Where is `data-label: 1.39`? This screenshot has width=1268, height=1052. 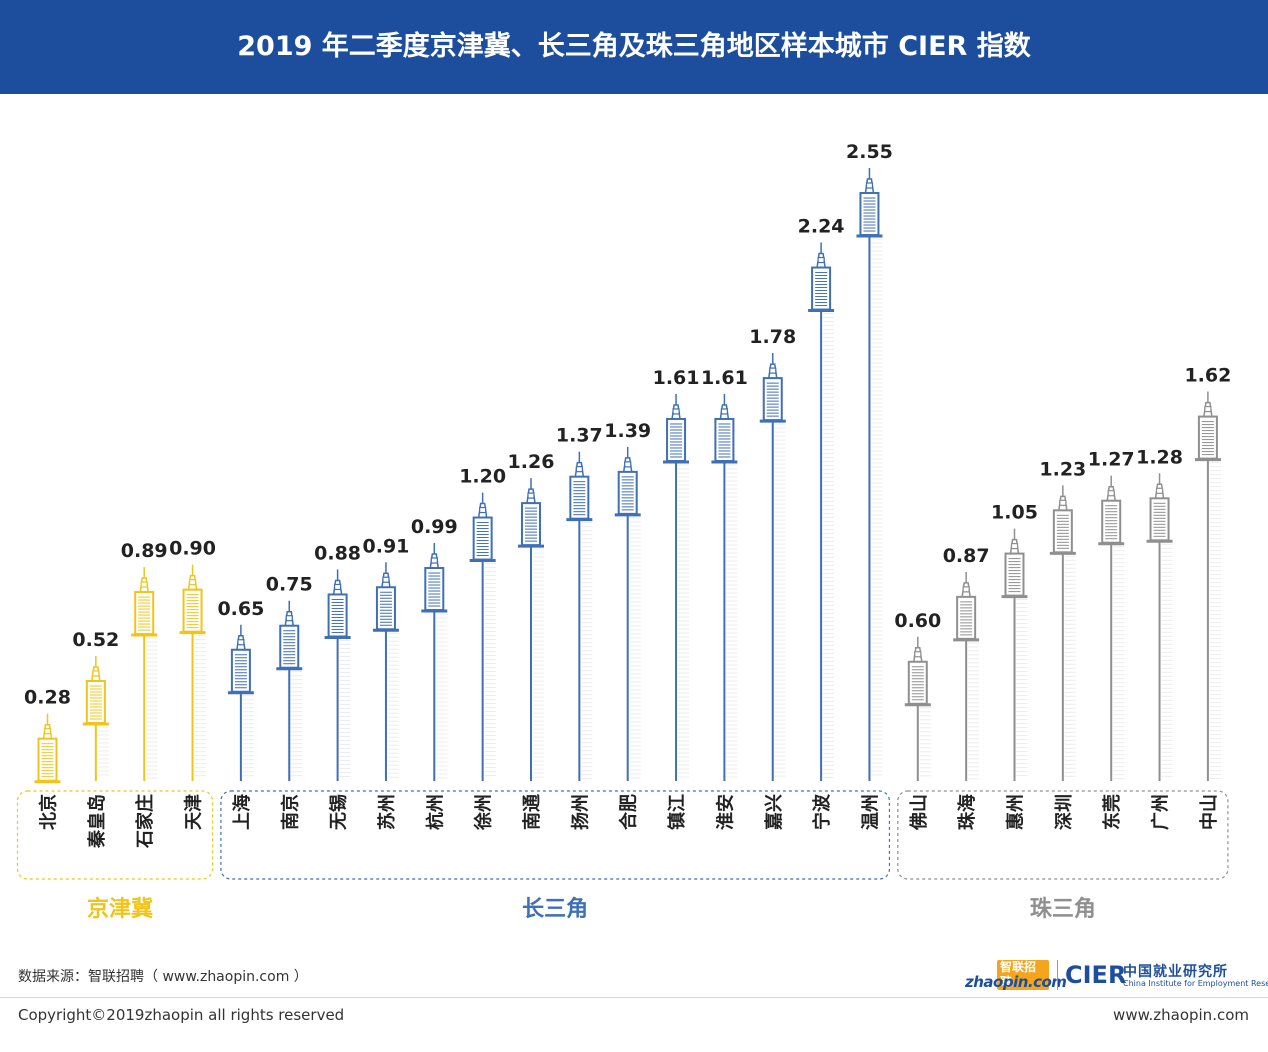
data-label: 1.39 is located at coordinates (627, 431).